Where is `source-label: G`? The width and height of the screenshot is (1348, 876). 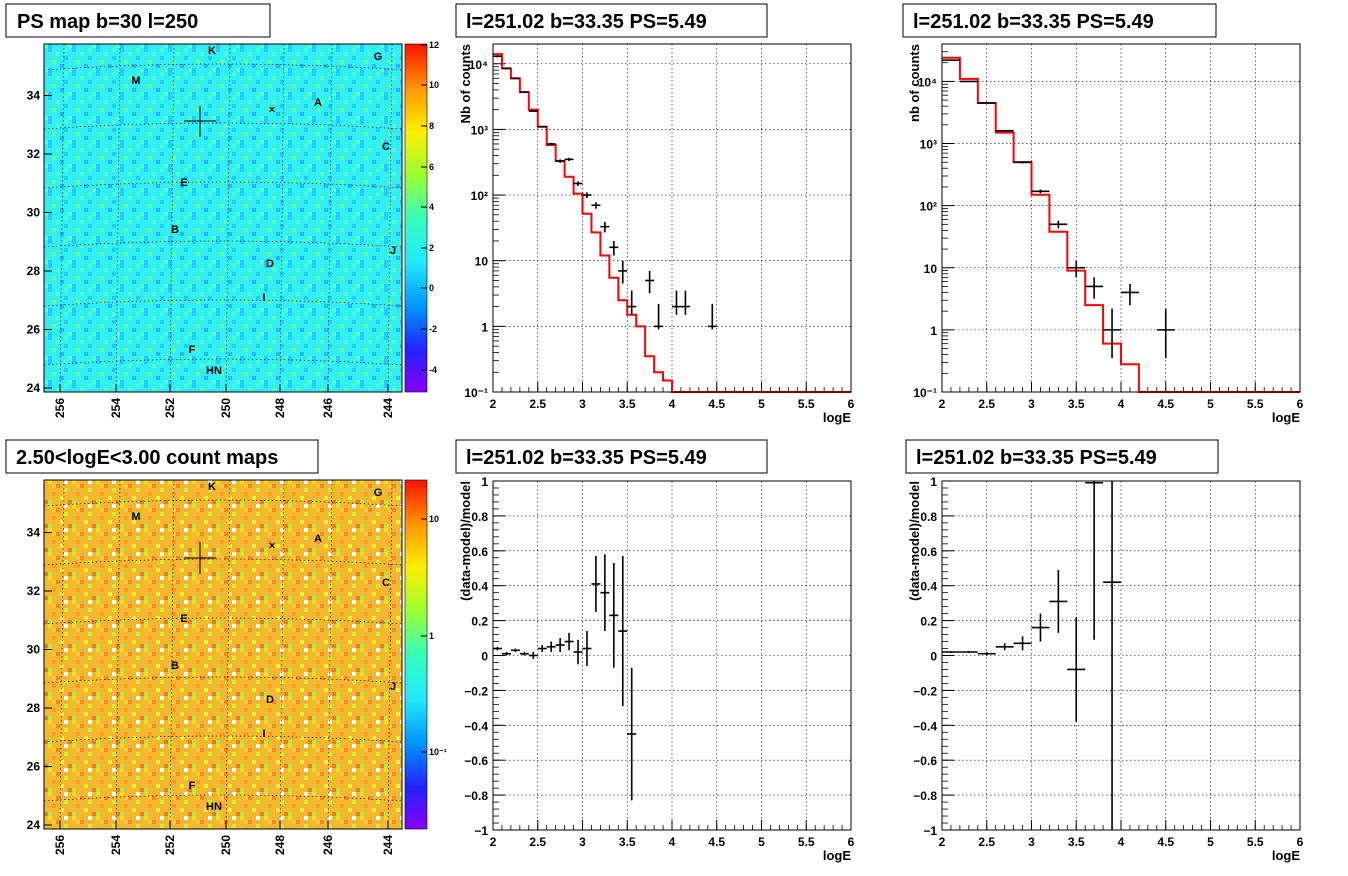 source-label: G is located at coordinates (378, 493).